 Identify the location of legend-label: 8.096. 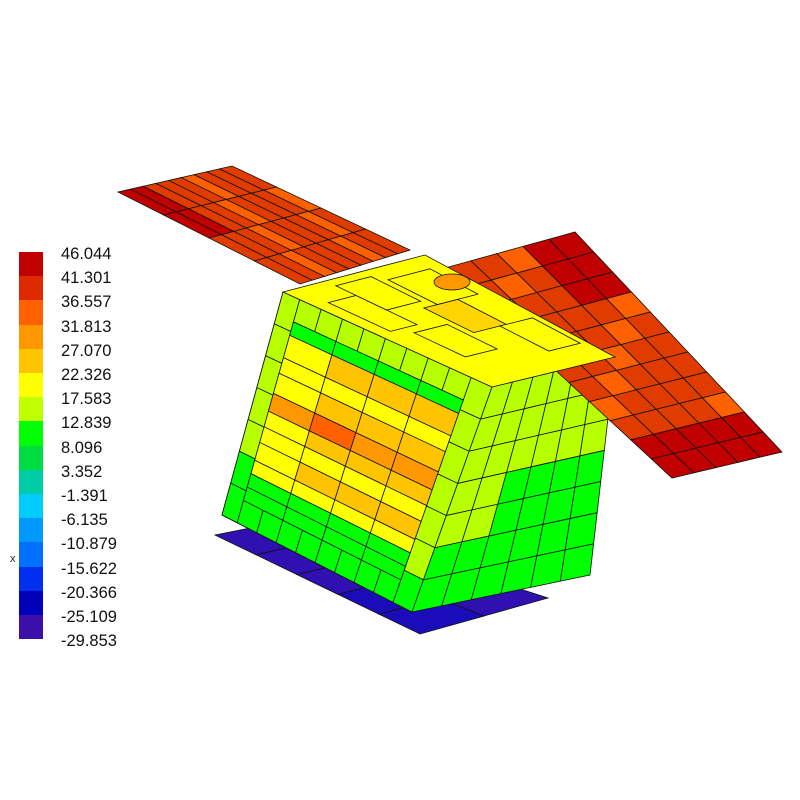
(82, 447).